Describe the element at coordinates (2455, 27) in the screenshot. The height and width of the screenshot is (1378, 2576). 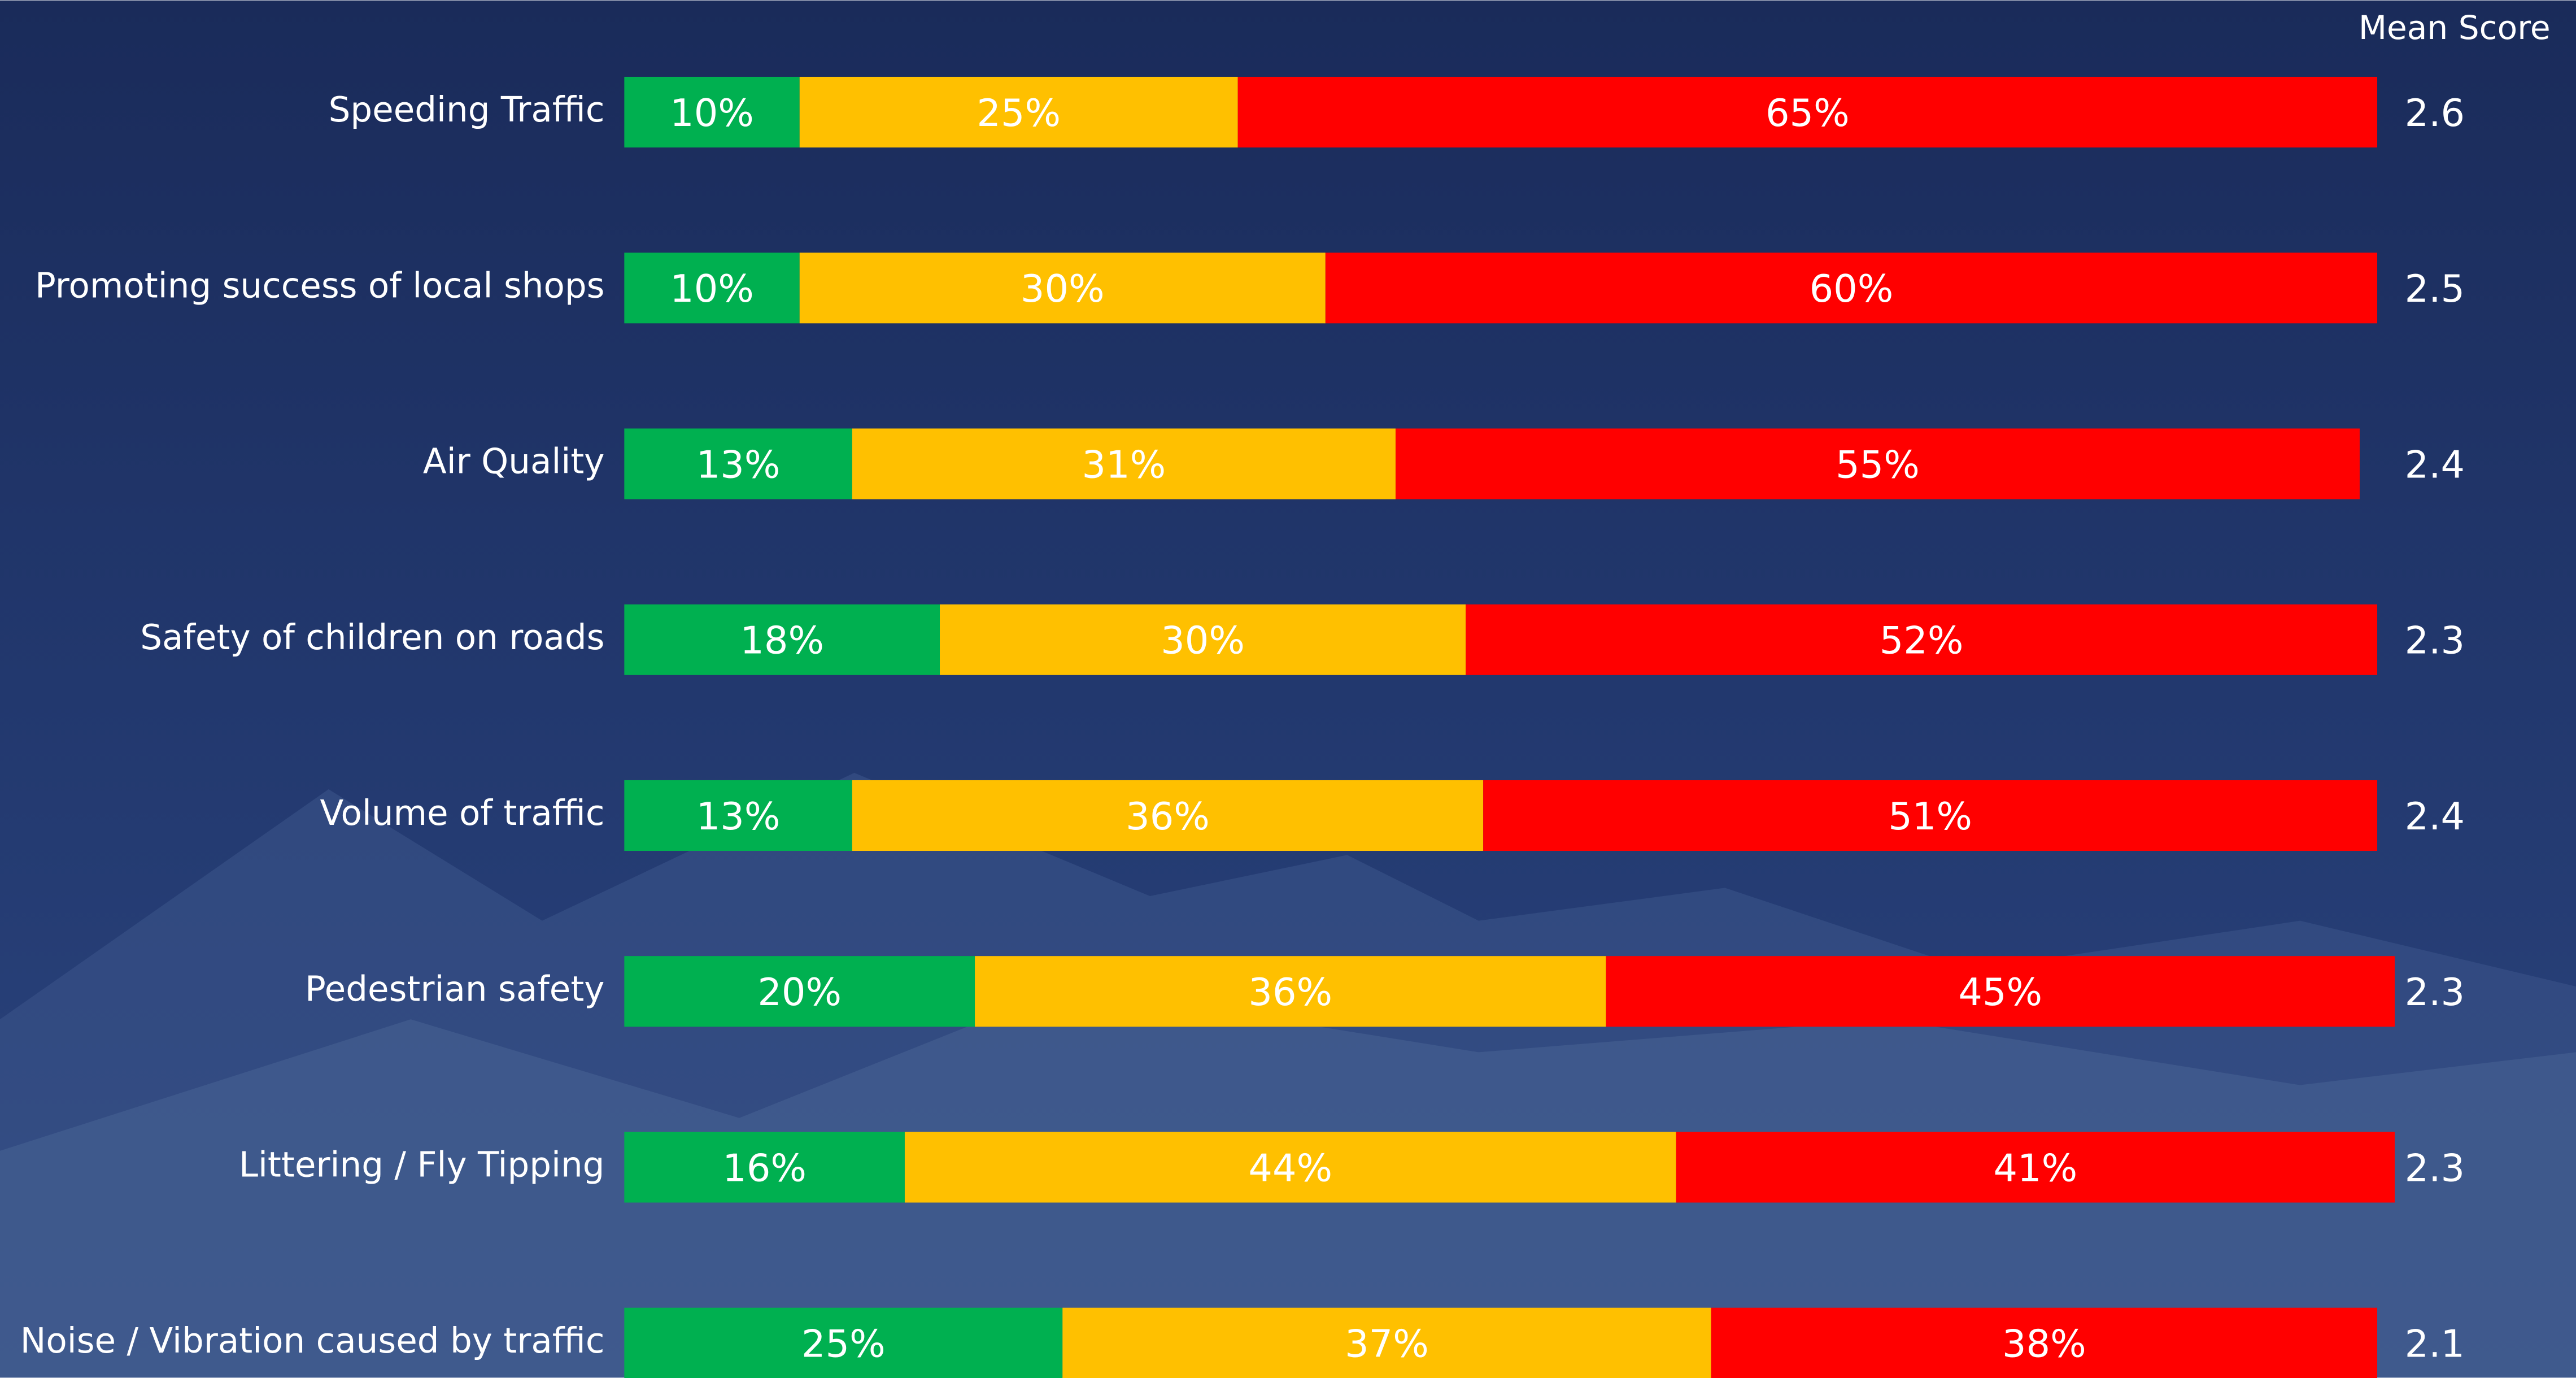
I see `mean-score-header: Mean Score` at that location.